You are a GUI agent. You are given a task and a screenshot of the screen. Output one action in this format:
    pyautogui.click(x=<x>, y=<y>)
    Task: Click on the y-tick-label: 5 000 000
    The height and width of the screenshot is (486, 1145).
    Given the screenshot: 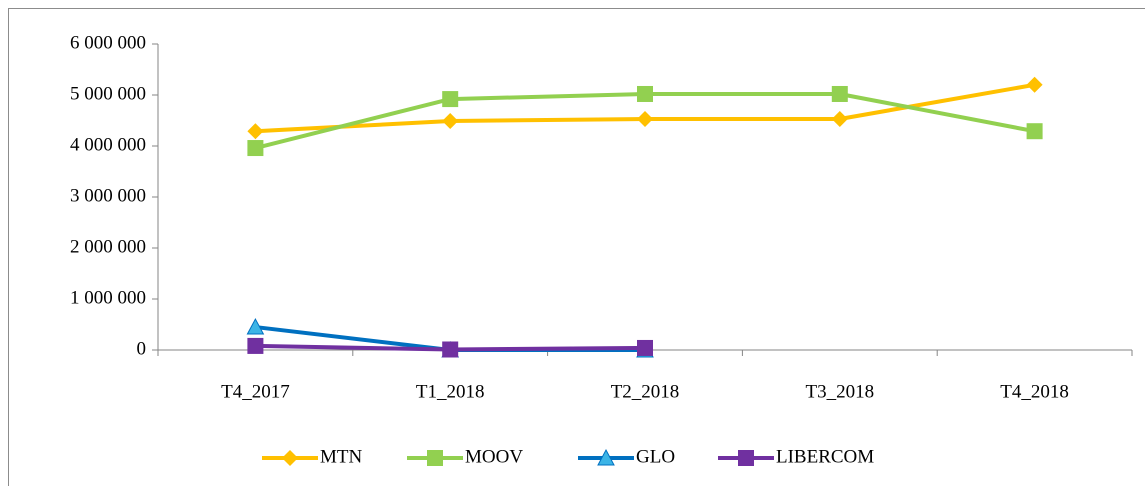 What is the action you would take?
    pyautogui.click(x=108, y=93)
    